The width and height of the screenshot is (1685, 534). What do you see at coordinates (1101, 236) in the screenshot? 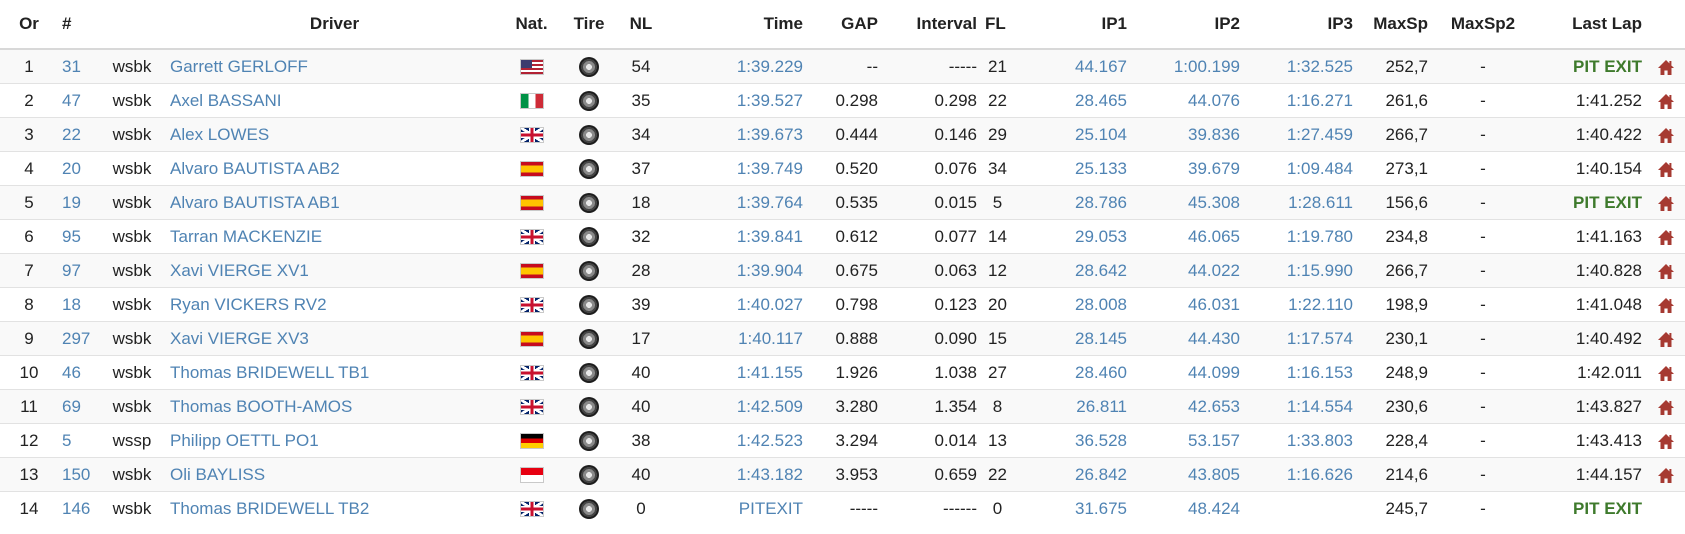
I see `ip1-time-link: 29.053` at bounding box center [1101, 236].